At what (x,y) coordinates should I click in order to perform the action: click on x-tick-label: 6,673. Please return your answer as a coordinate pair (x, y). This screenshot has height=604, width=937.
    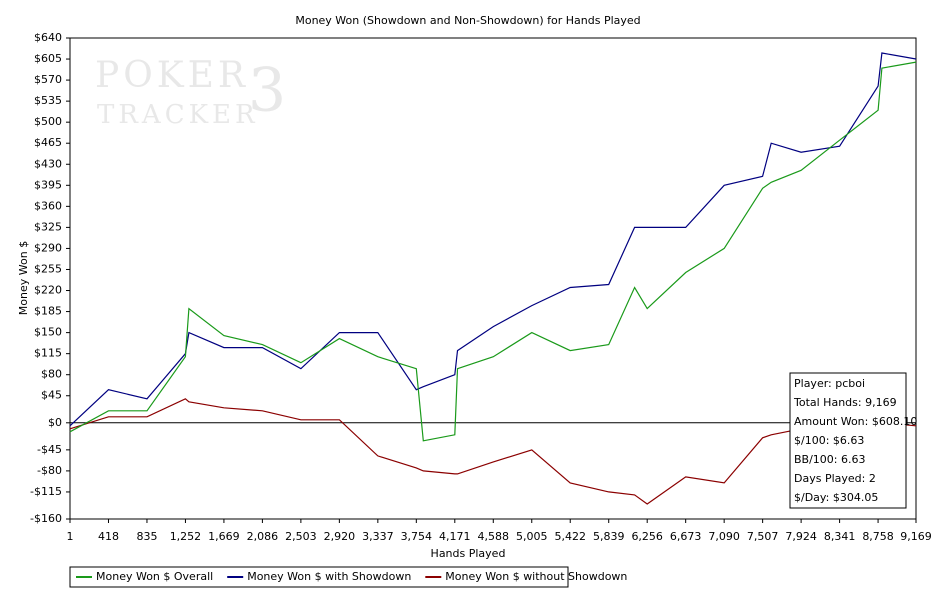
    Looking at the image, I should click on (686, 536).